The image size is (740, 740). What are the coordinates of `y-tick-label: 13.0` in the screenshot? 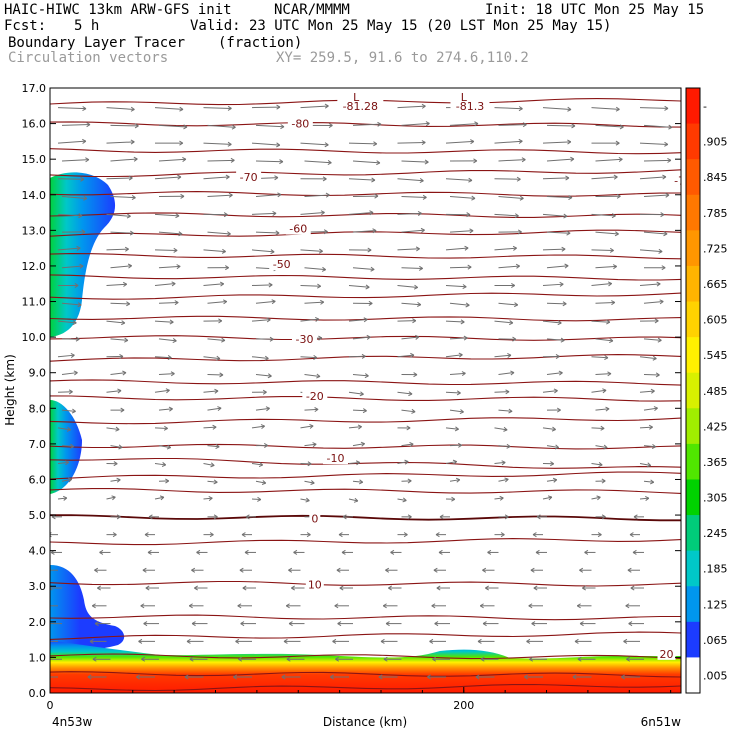 It's located at (34, 230).